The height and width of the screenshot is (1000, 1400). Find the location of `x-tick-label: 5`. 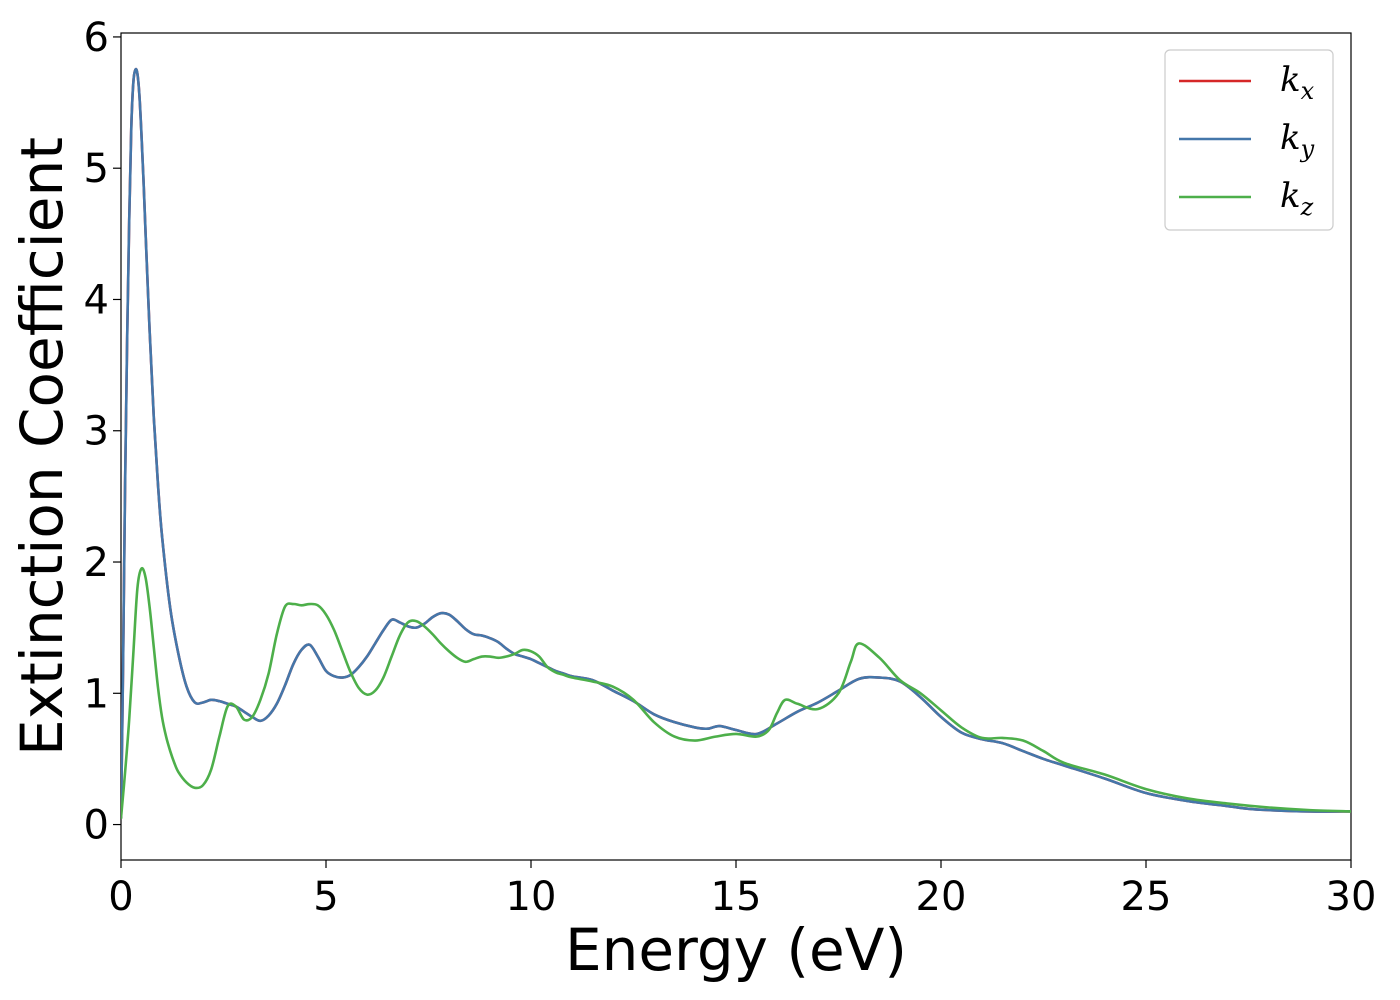

x-tick-label: 5 is located at coordinates (325, 897).